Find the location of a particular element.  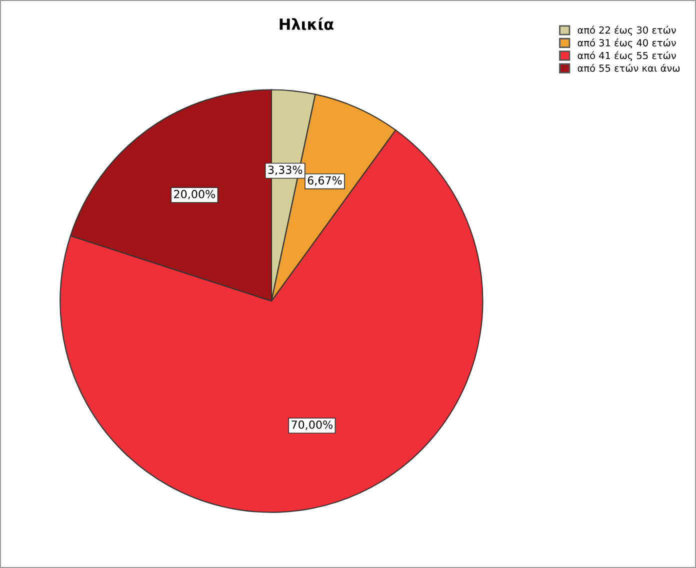

legend-label: από 31 έως 40 ετών is located at coordinates (627, 43).